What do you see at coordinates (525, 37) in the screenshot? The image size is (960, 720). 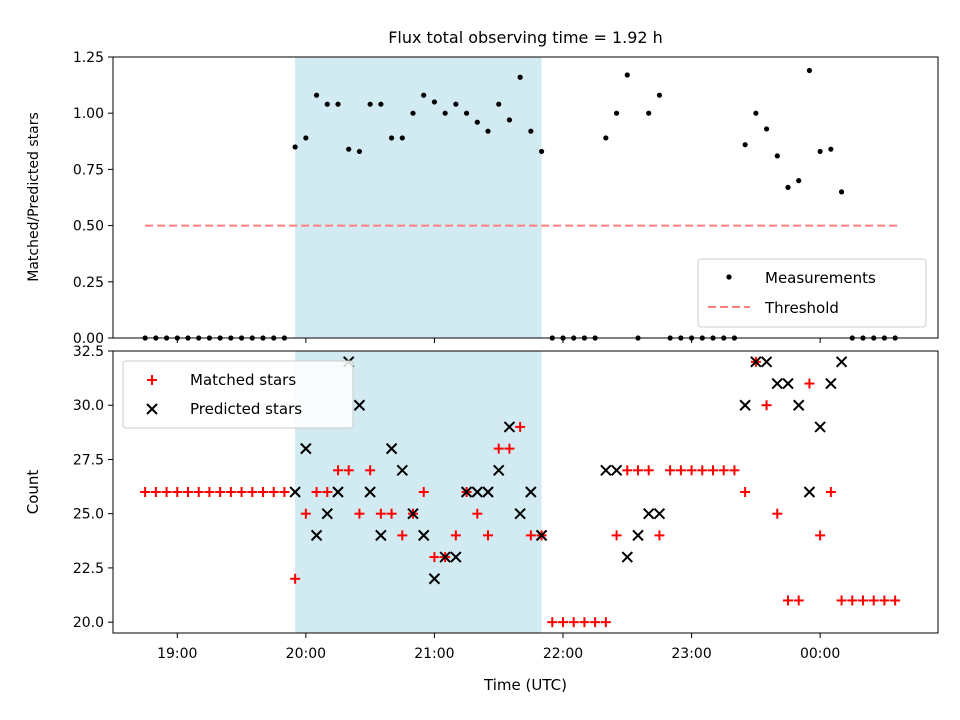 I see `top-plot-title: Flux total observing time = 1.92 h` at bounding box center [525, 37].